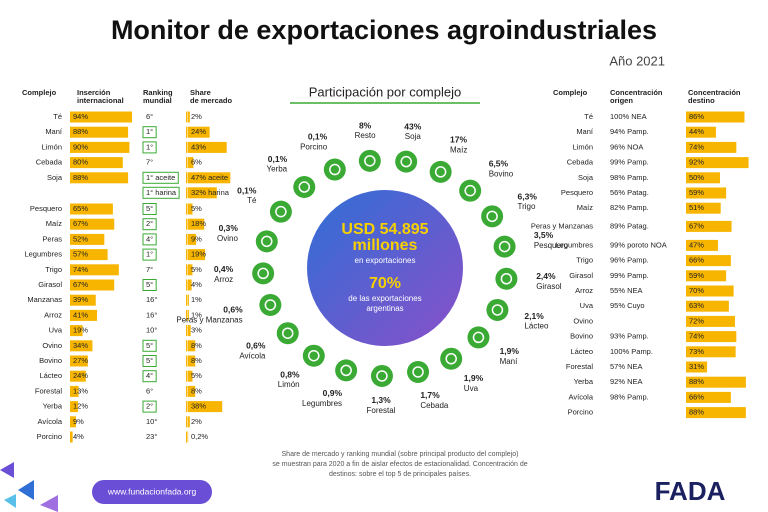 The image size is (768, 512). I want to click on bar-label: 67%, so click(80, 223).